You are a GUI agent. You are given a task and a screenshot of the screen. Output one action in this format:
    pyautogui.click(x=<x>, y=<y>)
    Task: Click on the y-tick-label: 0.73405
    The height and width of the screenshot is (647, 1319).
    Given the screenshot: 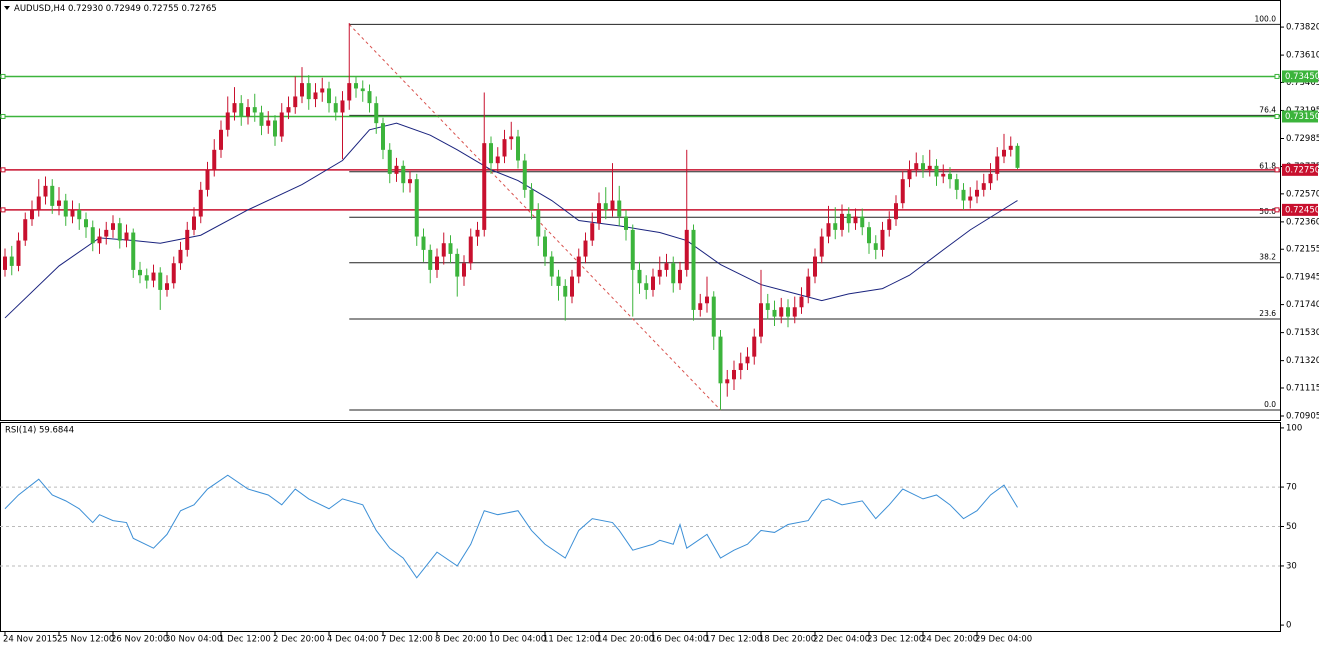 What is the action you would take?
    pyautogui.click(x=1302, y=83)
    